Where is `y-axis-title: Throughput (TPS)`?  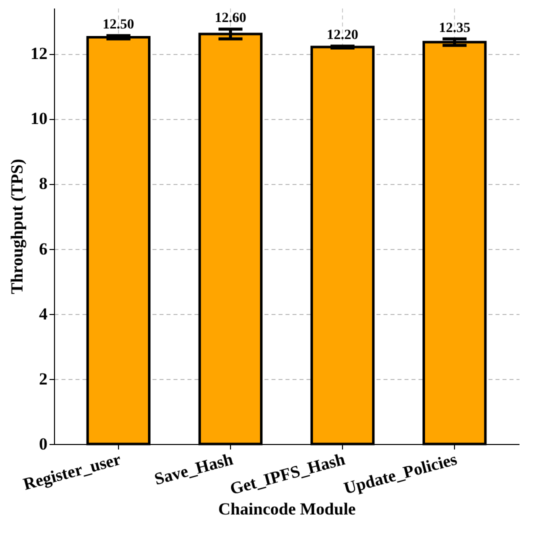 y-axis-title: Throughput (TPS) is located at coordinates (17, 226).